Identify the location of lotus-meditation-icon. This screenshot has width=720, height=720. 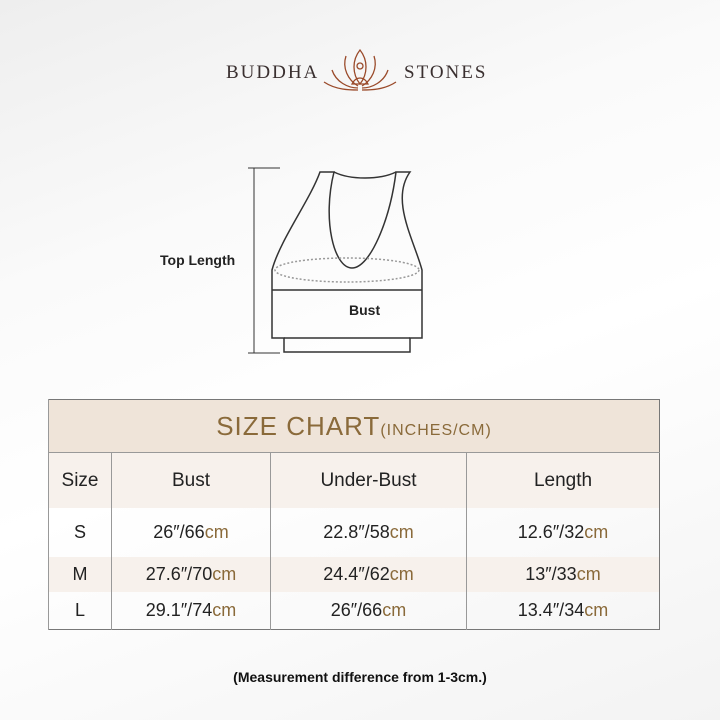
(360, 69).